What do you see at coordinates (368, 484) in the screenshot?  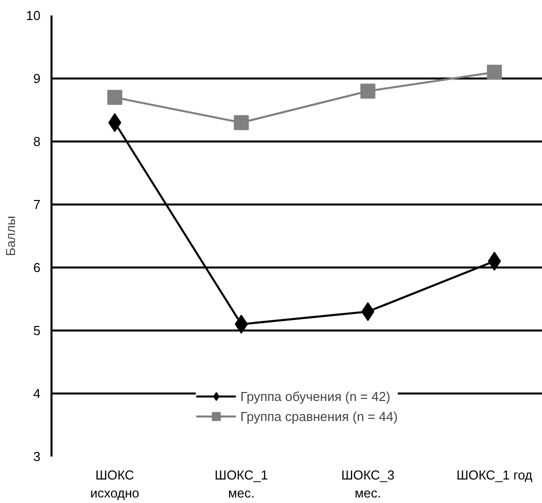 I see `x-tick-label: ШОКС_3 мес.` at bounding box center [368, 484].